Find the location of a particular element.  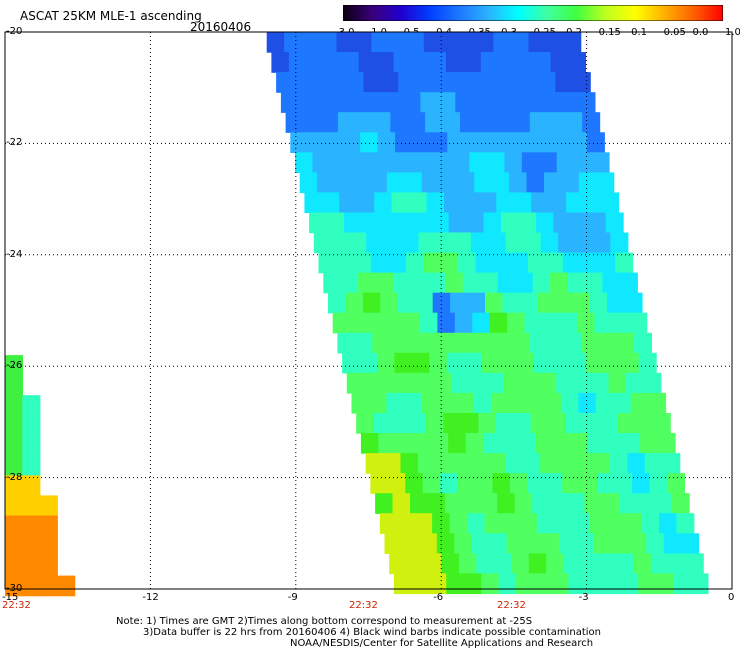

colorbar-gradient is located at coordinates (533, 13).